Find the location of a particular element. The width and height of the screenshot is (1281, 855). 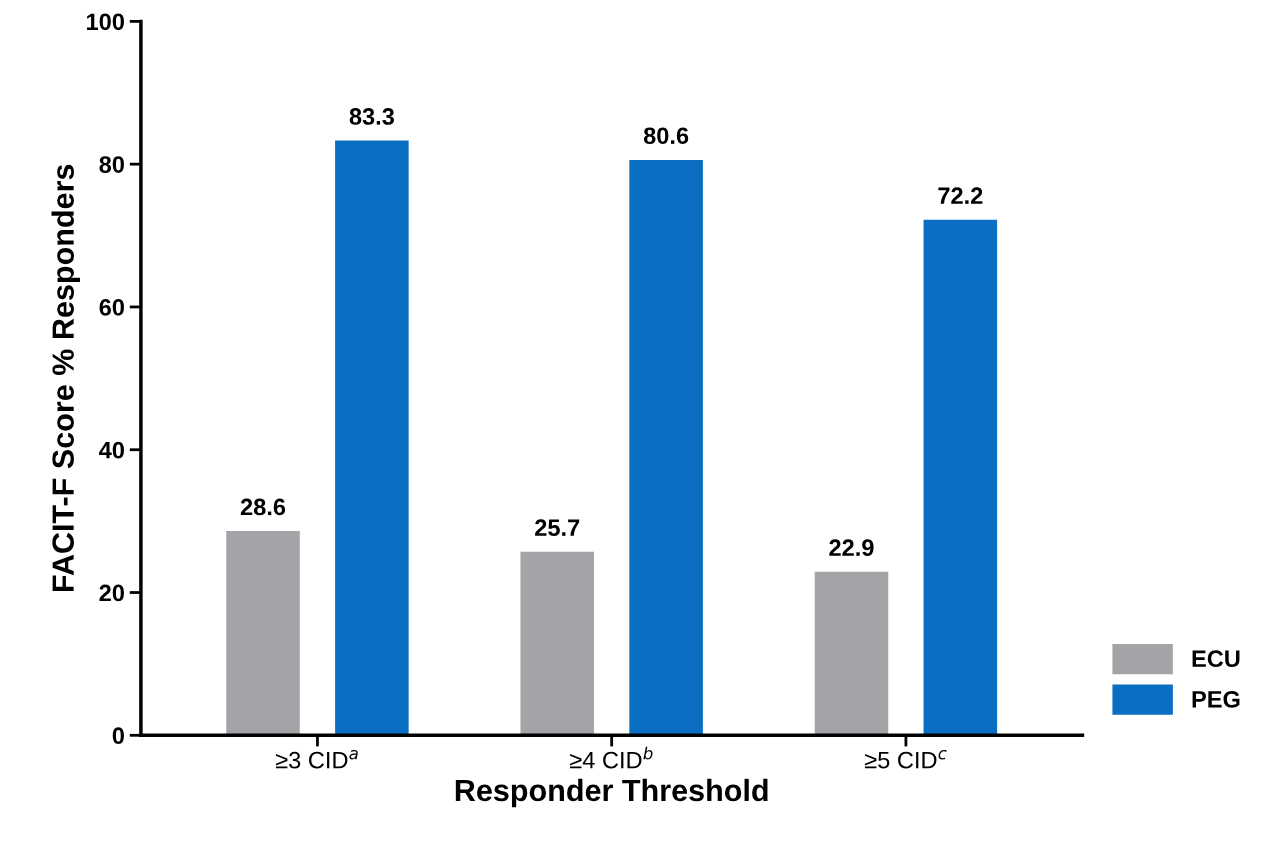

x-axis-title: Responder Threshold is located at coordinates (611, 793).